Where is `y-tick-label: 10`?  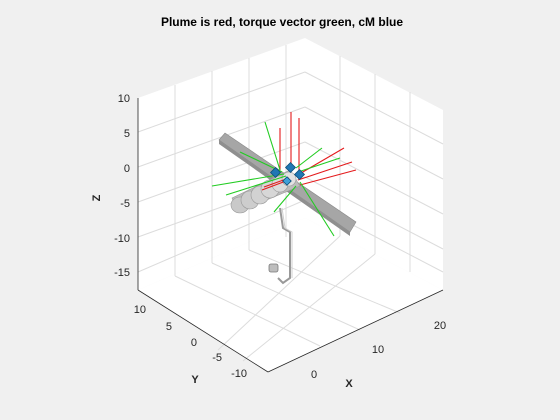
y-tick-label: 10 is located at coordinates (140, 310).